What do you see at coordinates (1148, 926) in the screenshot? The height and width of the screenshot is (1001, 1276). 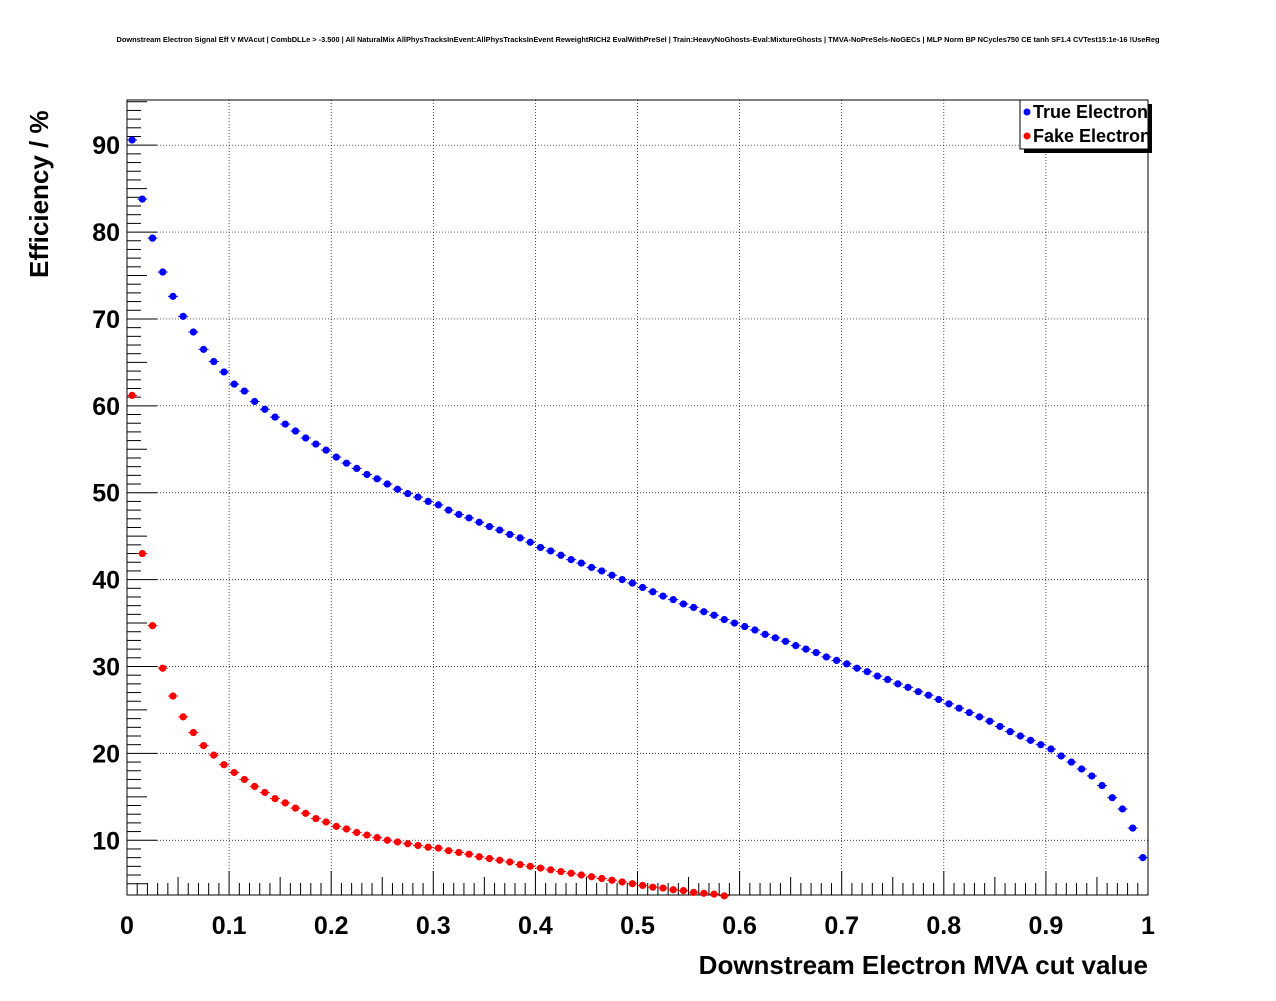 I see `x-tick-label: 1` at bounding box center [1148, 926].